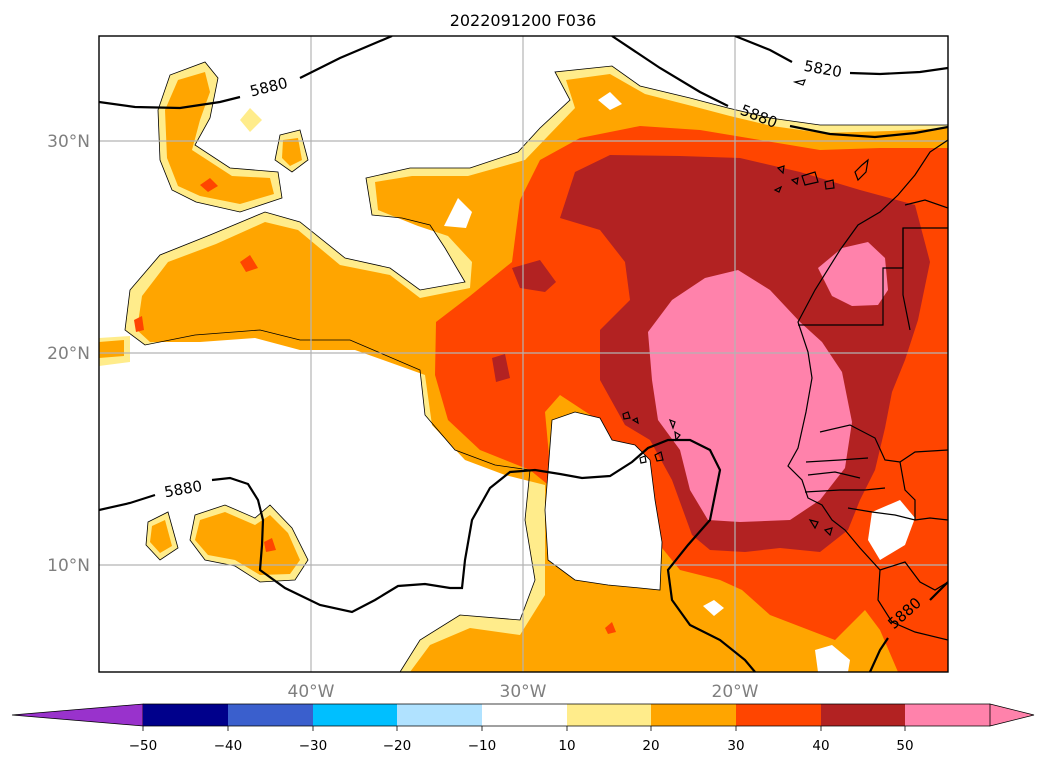 This screenshot has width=1047, height=765. What do you see at coordinates (313, 746) in the screenshot?
I see `cb-label-3: −30` at bounding box center [313, 746].